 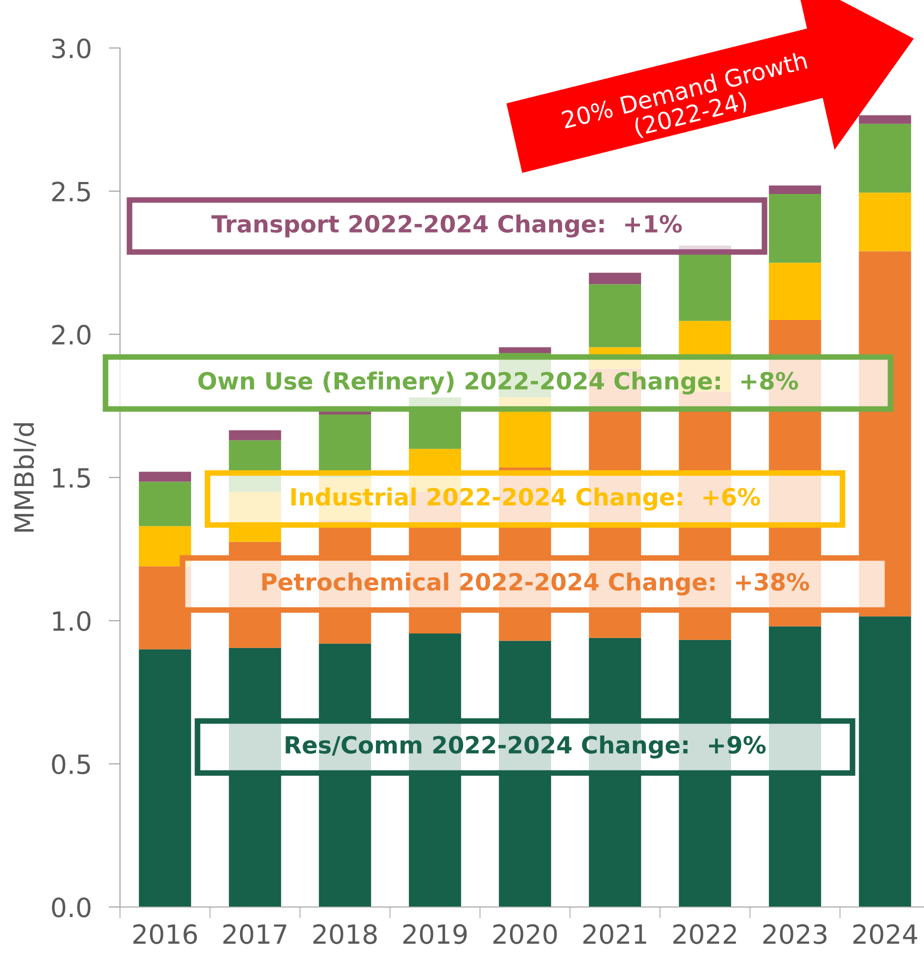 I want to click on annotation: Petrochemical 2022-2024 Change: +38%, so click(x=536, y=584).